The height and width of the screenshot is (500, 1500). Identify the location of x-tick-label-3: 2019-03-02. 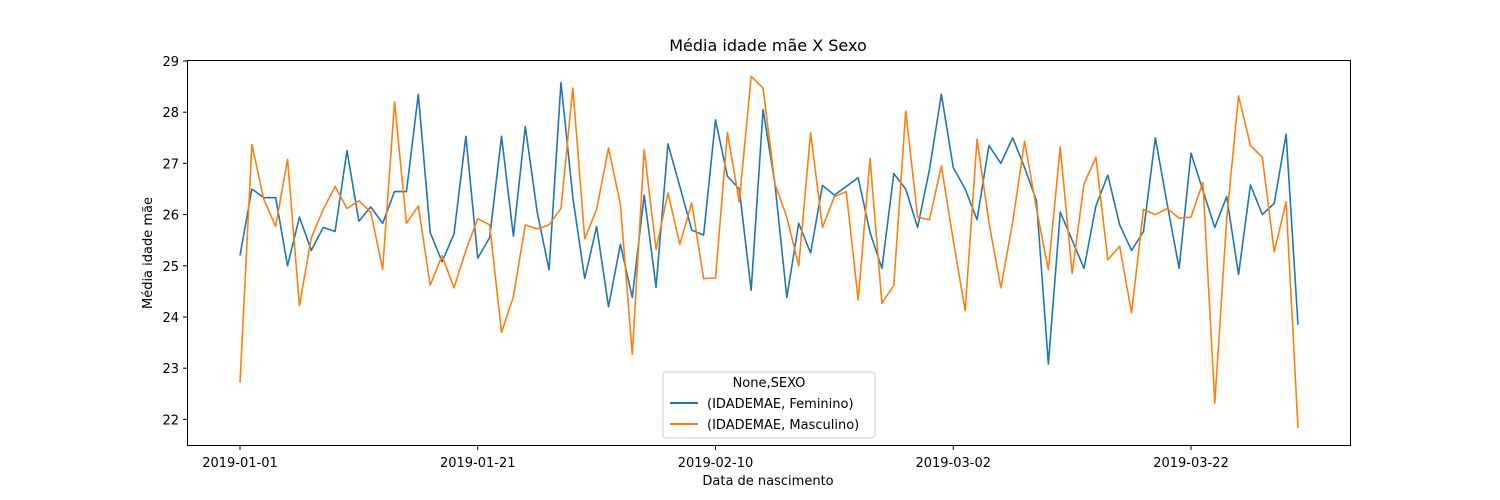
(953, 463).